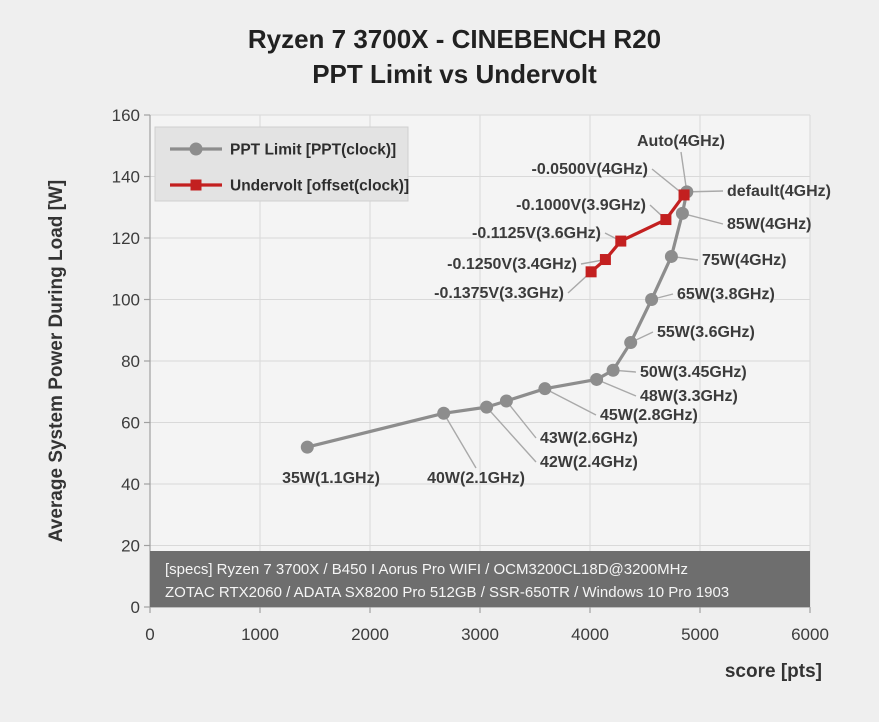 The height and width of the screenshot is (722, 879). What do you see at coordinates (130, 484) in the screenshot?
I see `y-tick-label: 40` at bounding box center [130, 484].